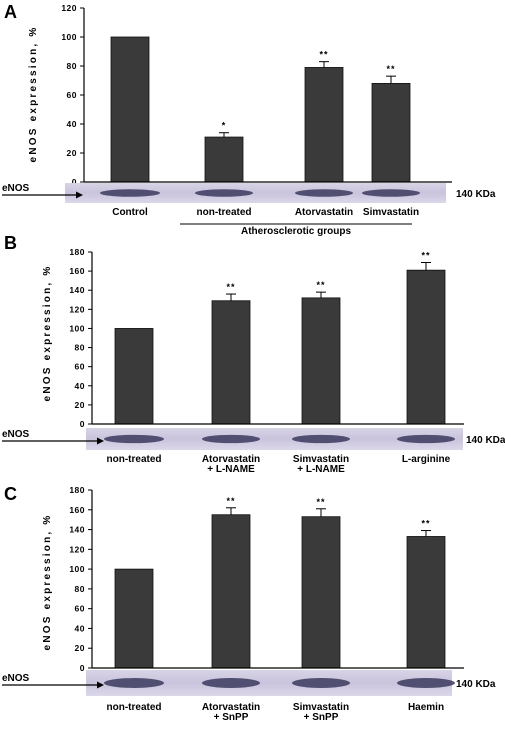 This screenshot has width=505, height=731. I want to click on significance-marker: *, so click(224, 126).